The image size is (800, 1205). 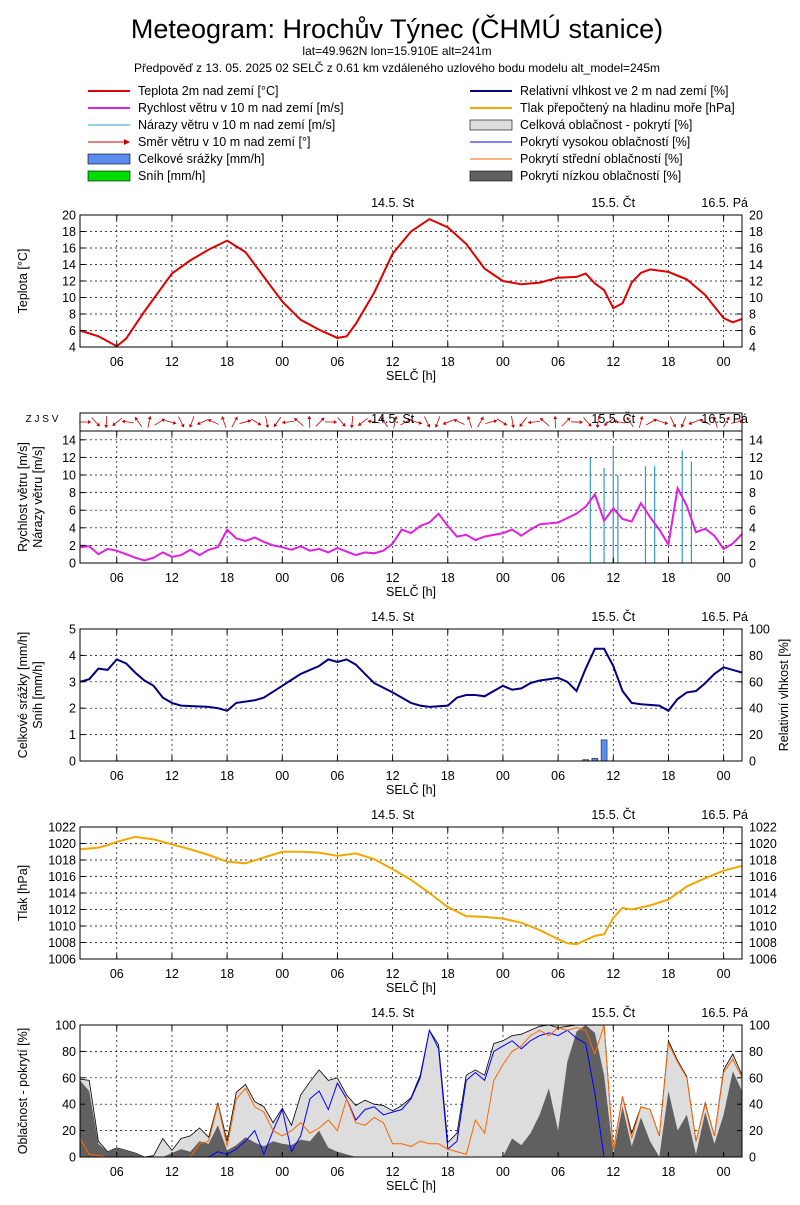 What do you see at coordinates (411, 695) in the screenshot?
I see `panel-frame` at bounding box center [411, 695].